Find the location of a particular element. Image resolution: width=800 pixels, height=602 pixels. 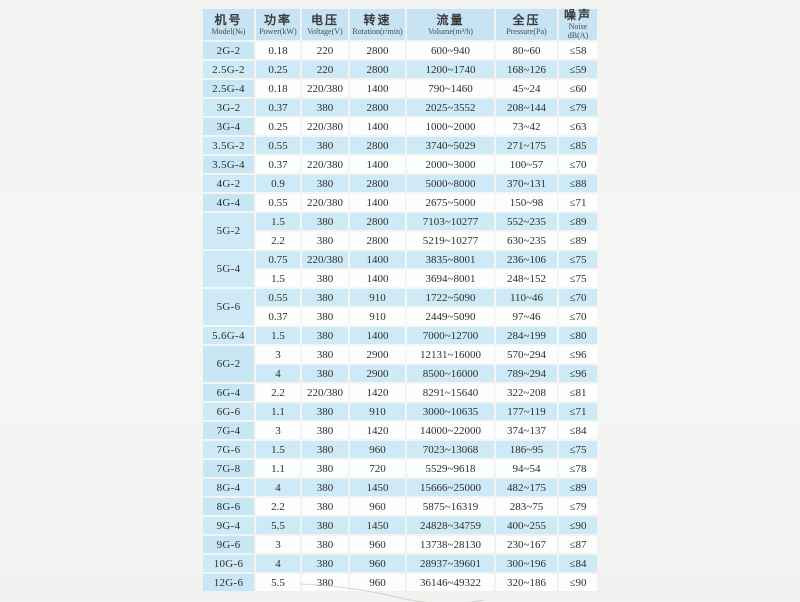

table-row: 9G-4 5.5 380 1450 24828~34759 400~255 ≤90 is located at coordinates (400, 525).